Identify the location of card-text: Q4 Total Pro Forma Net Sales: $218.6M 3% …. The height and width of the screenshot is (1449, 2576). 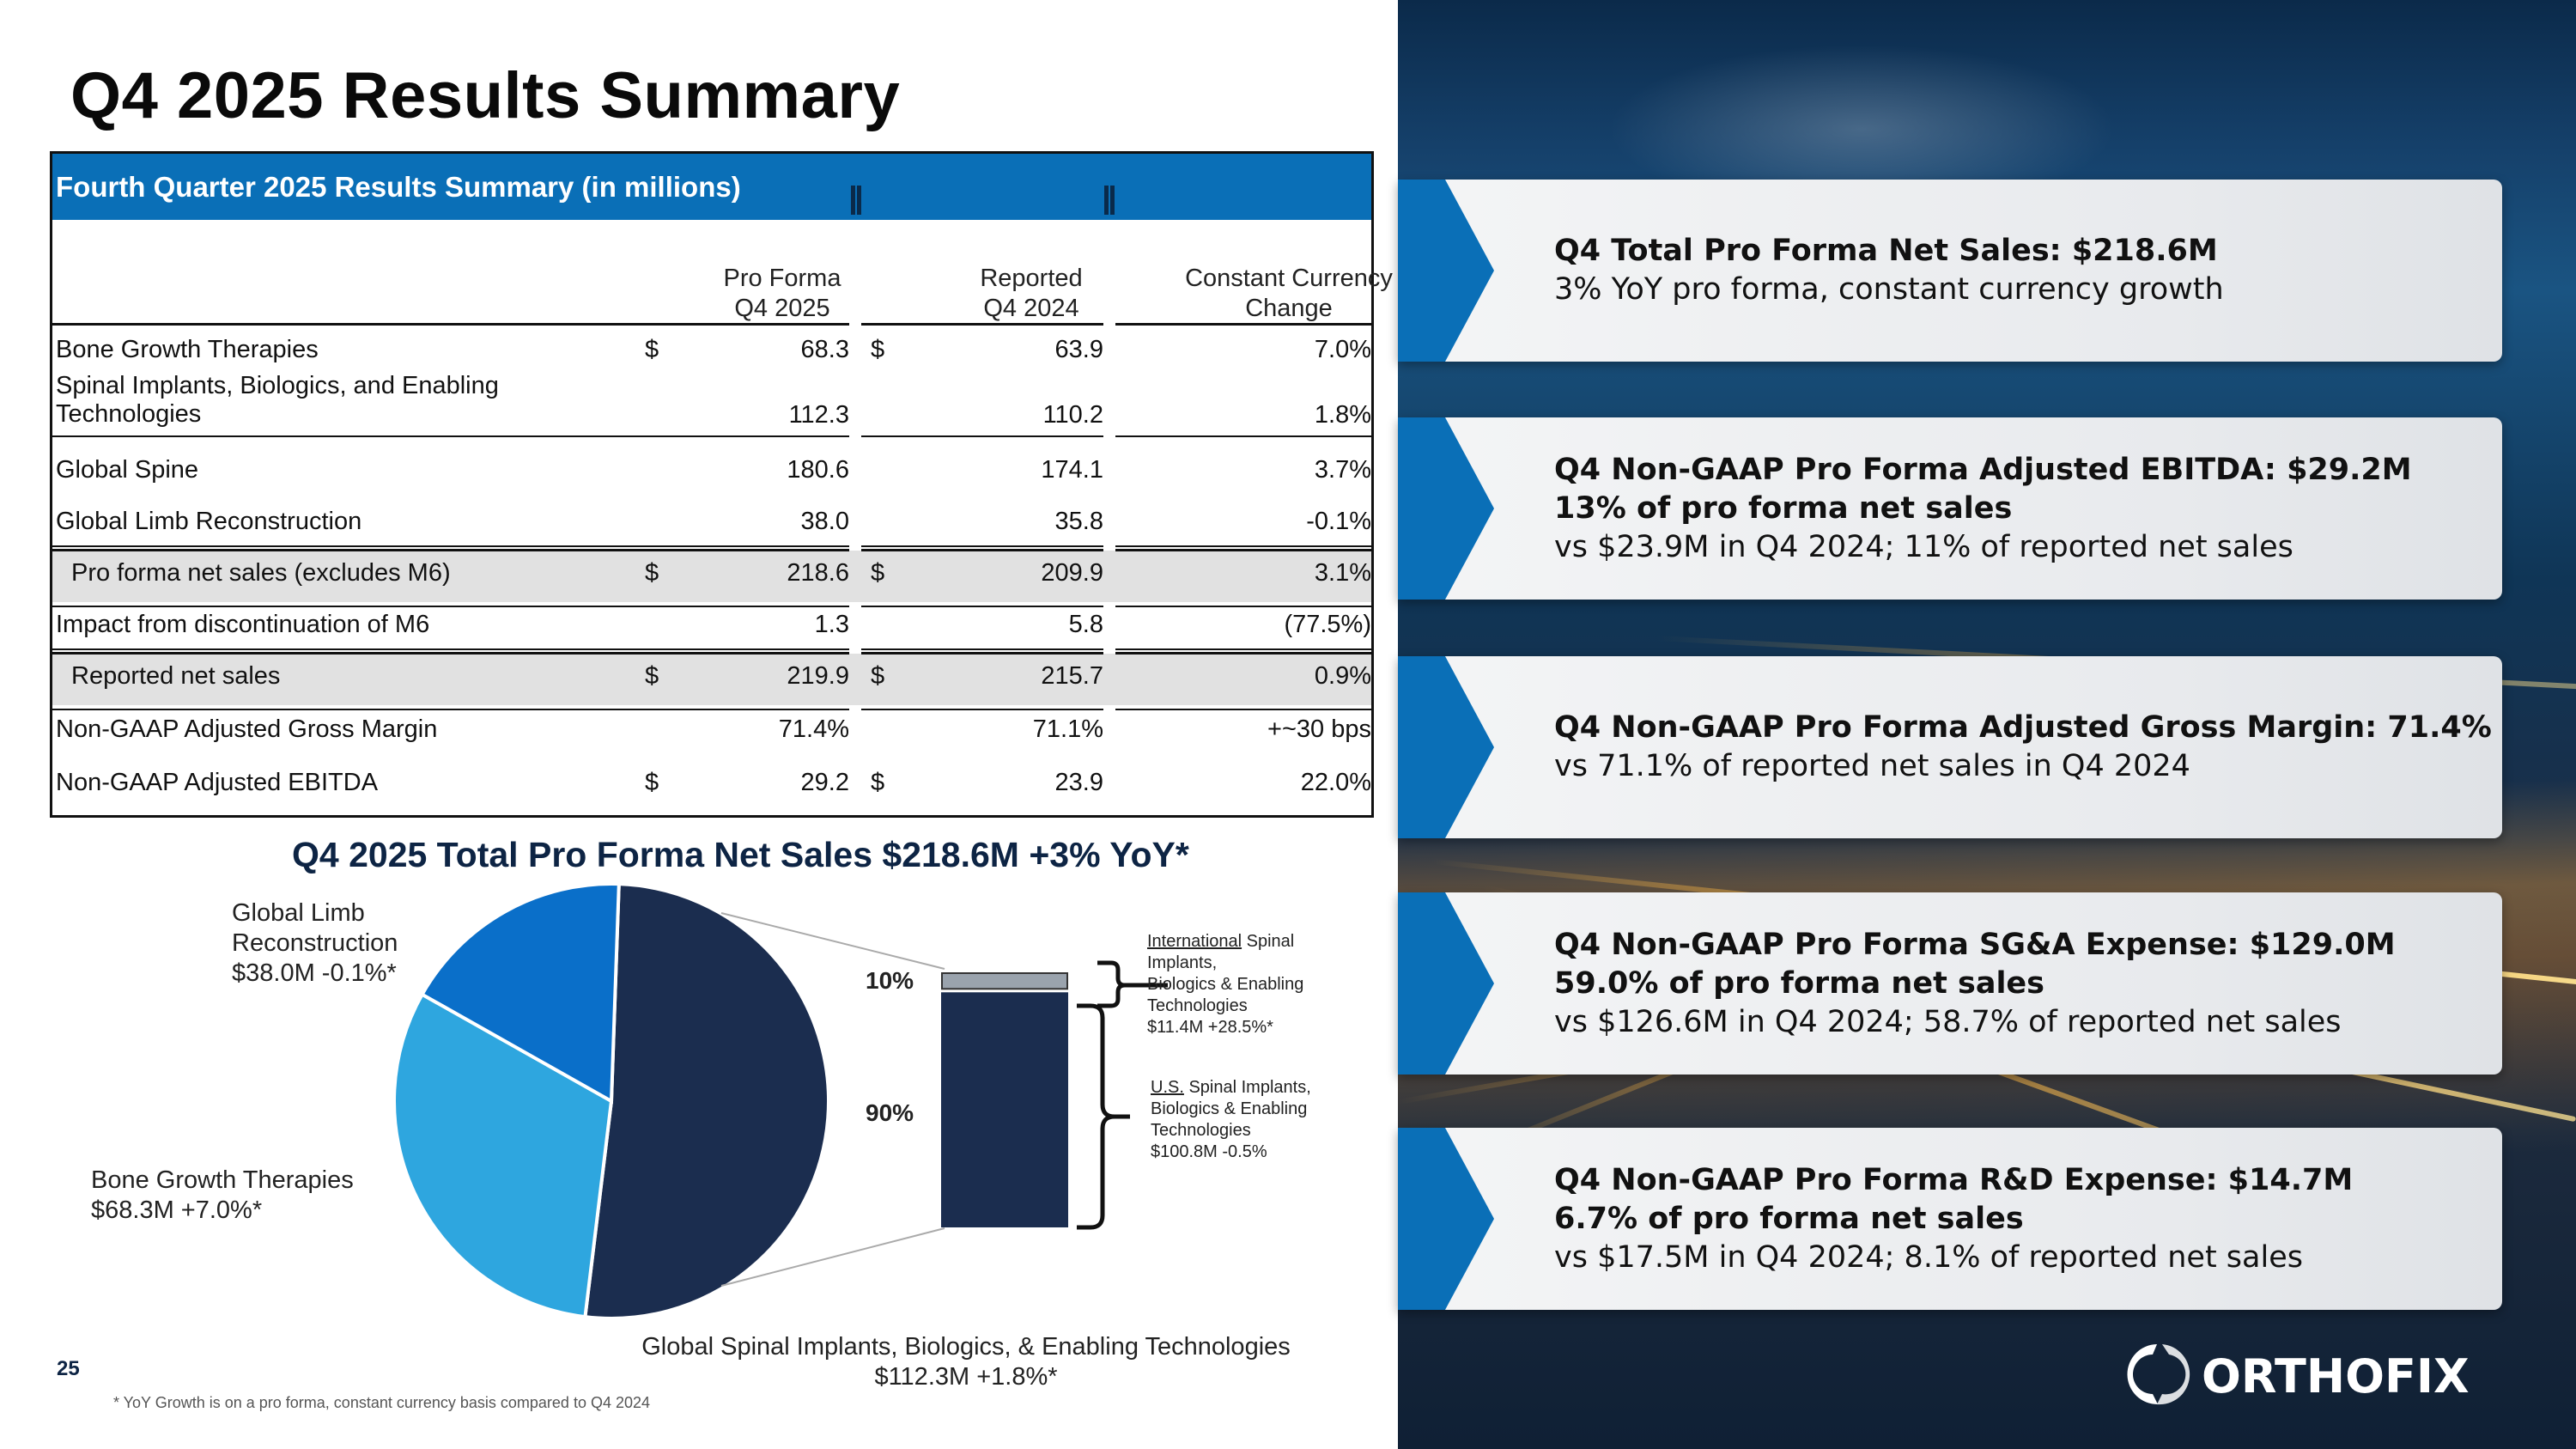
(1889, 271).